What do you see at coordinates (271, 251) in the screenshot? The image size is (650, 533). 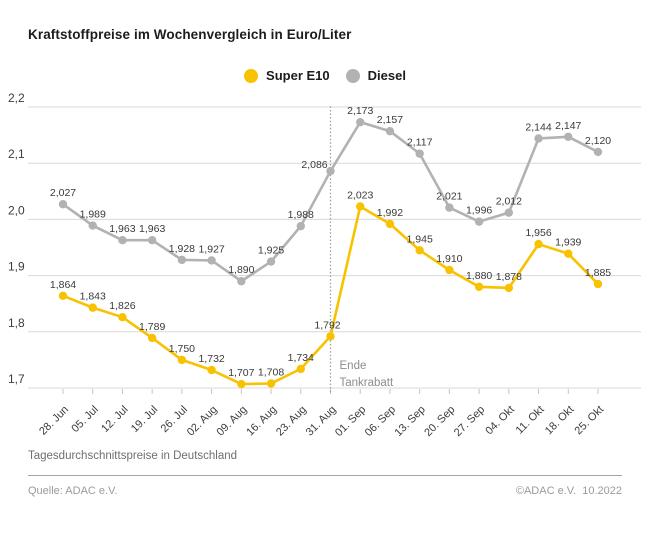 I see `diesel-value-label: 1,925` at bounding box center [271, 251].